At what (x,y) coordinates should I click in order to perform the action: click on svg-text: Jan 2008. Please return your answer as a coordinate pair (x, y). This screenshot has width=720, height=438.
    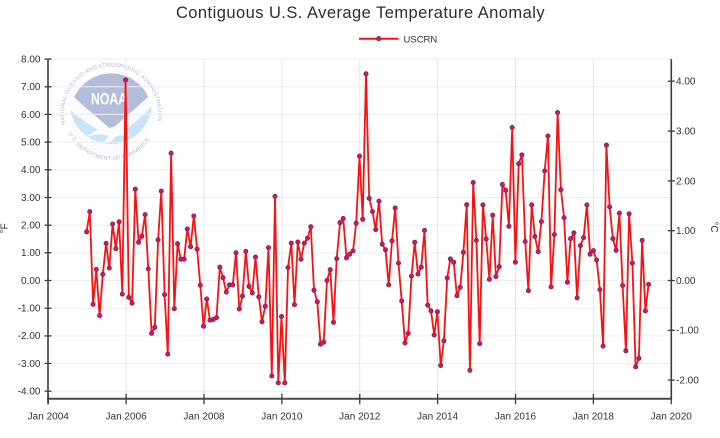
    Looking at the image, I should click on (204, 417).